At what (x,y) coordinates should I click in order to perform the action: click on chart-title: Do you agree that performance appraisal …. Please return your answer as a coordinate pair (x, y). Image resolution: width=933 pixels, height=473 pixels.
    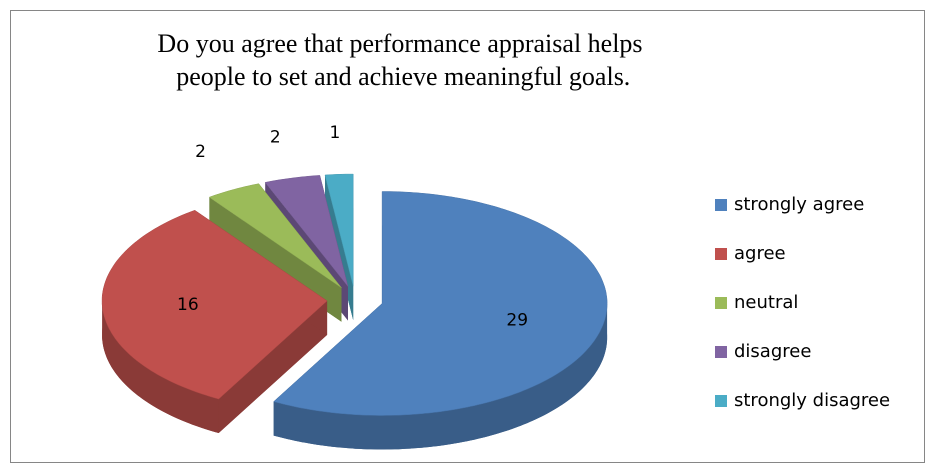
    Looking at the image, I should click on (399, 60).